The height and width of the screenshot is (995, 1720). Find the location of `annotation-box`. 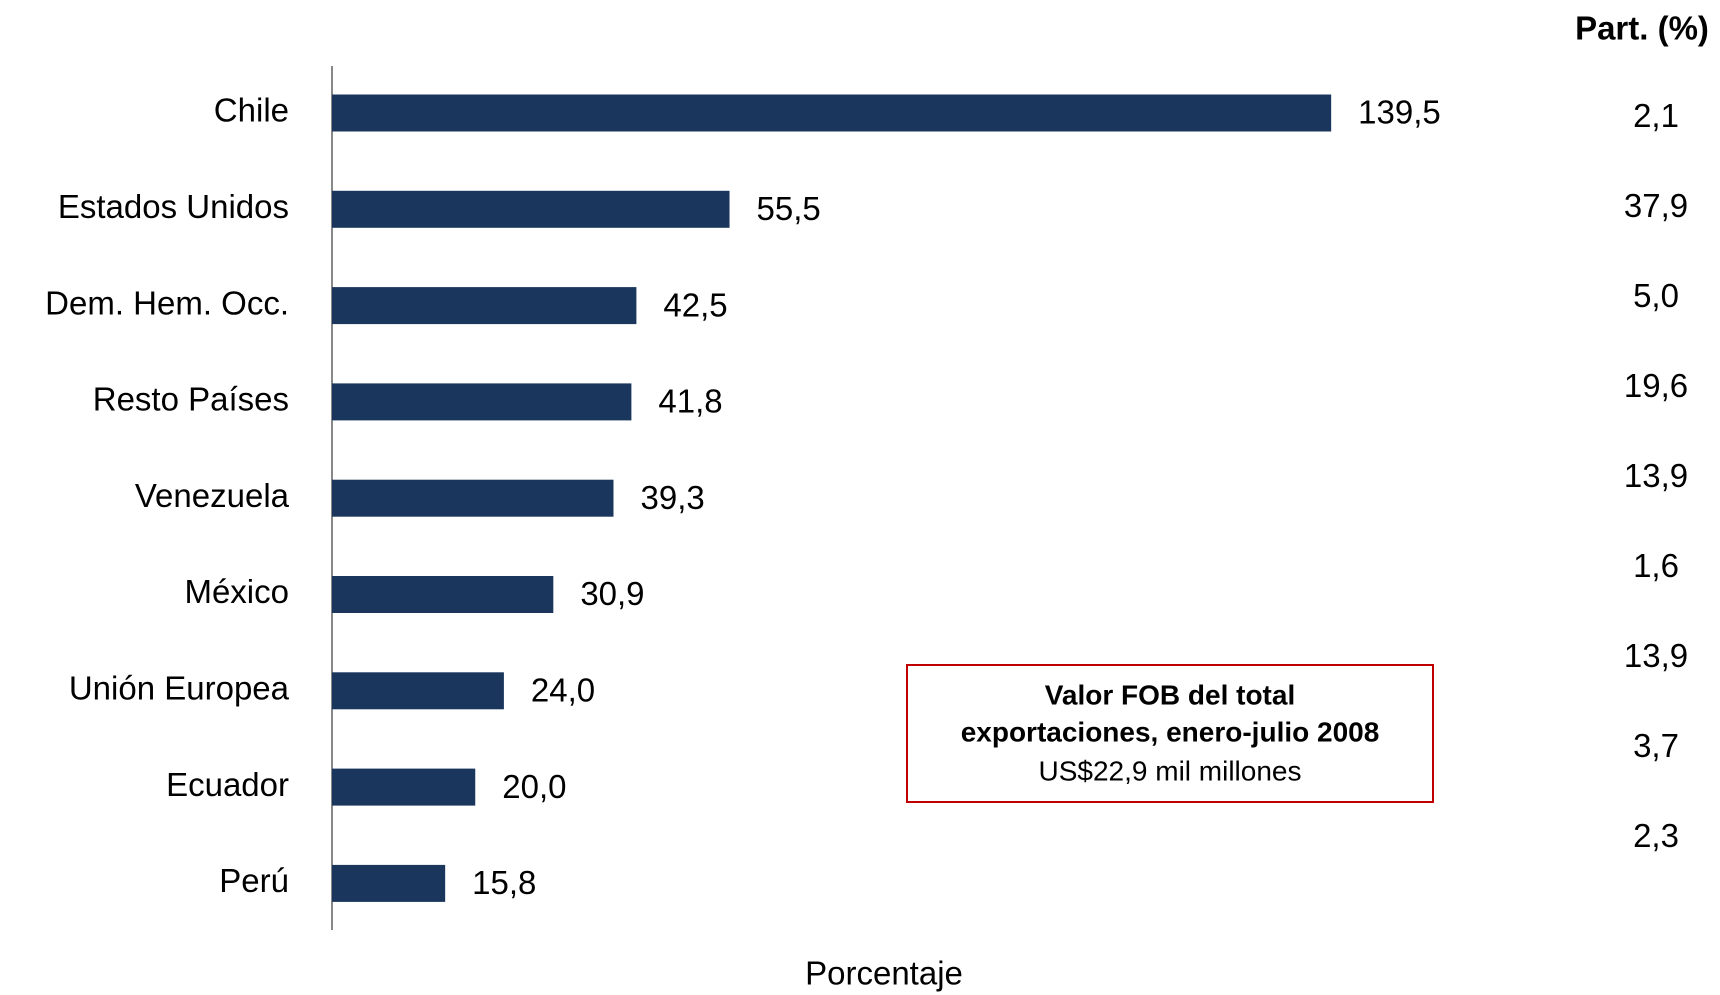

annotation-box is located at coordinates (1170, 733).